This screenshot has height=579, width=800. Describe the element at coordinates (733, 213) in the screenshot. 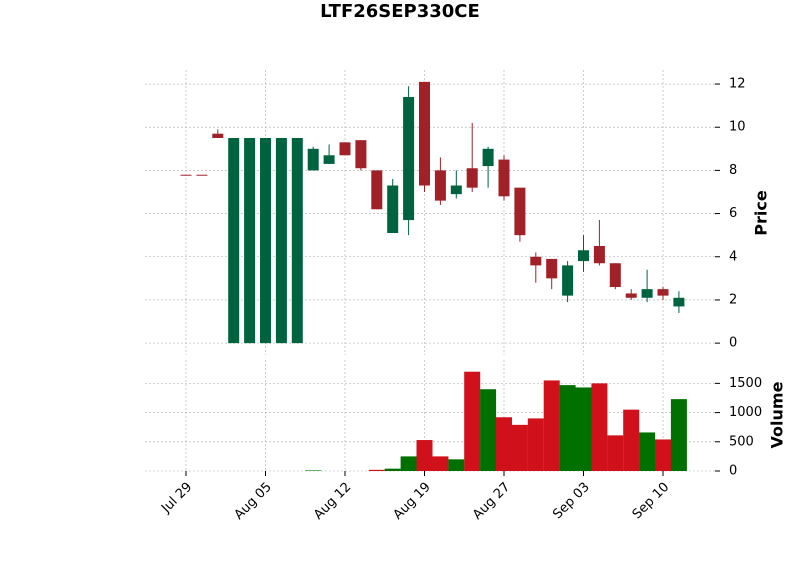

I see `y-tick-label: 6` at that location.